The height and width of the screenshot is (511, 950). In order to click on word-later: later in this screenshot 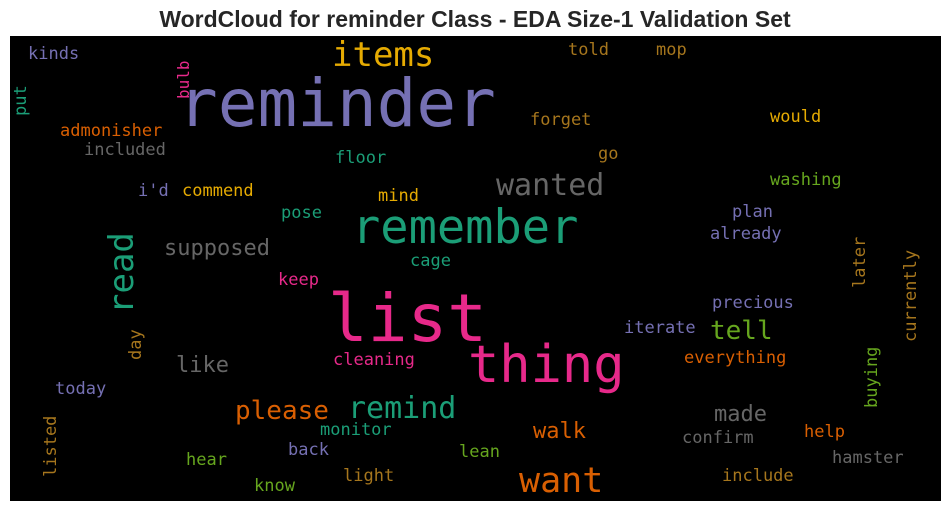, I will do `click(860, 262)`.